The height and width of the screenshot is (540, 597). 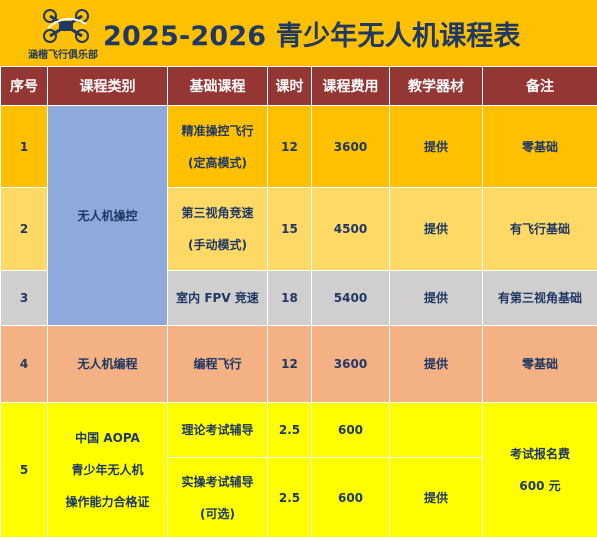 What do you see at coordinates (217, 245) in the screenshot?
I see `course-line: (手动模式)` at bounding box center [217, 245].